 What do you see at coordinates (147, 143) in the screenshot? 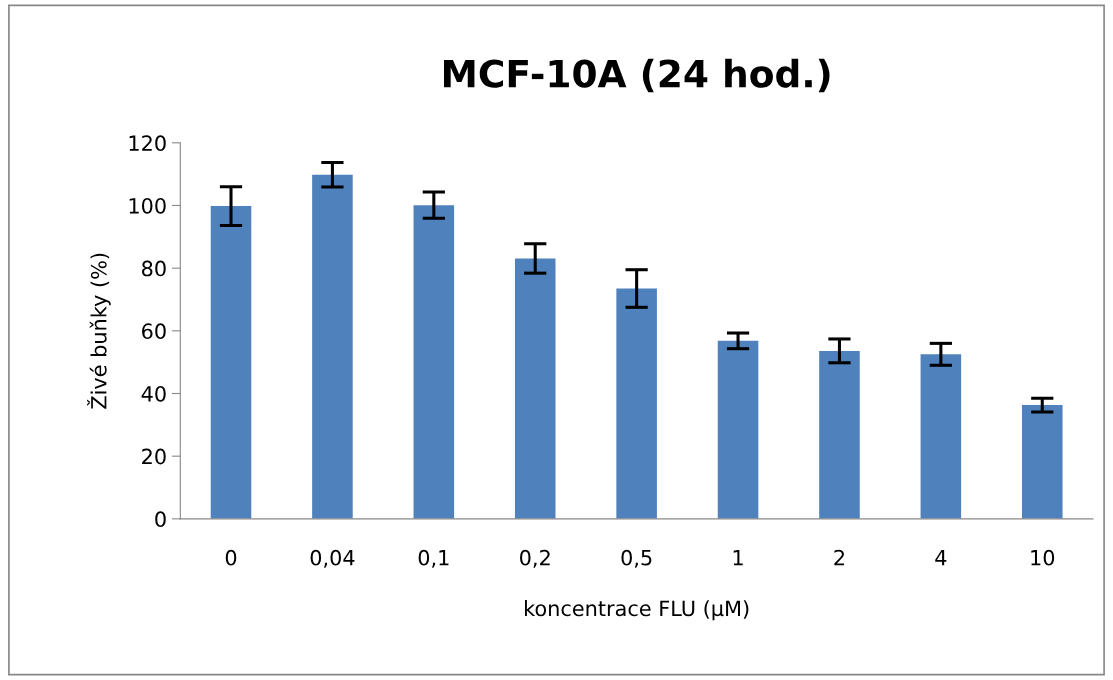
I see `y-tick-label: 120` at bounding box center [147, 143].